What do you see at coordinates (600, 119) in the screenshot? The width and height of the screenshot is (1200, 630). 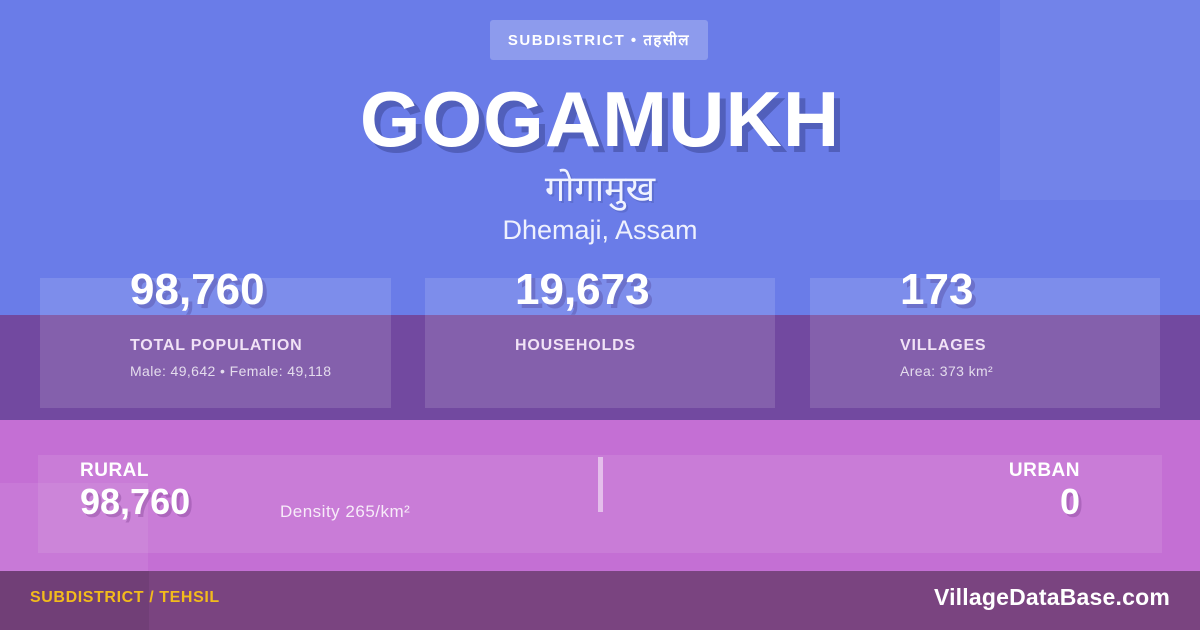 I see `page-title: GOGAMUKH` at bounding box center [600, 119].